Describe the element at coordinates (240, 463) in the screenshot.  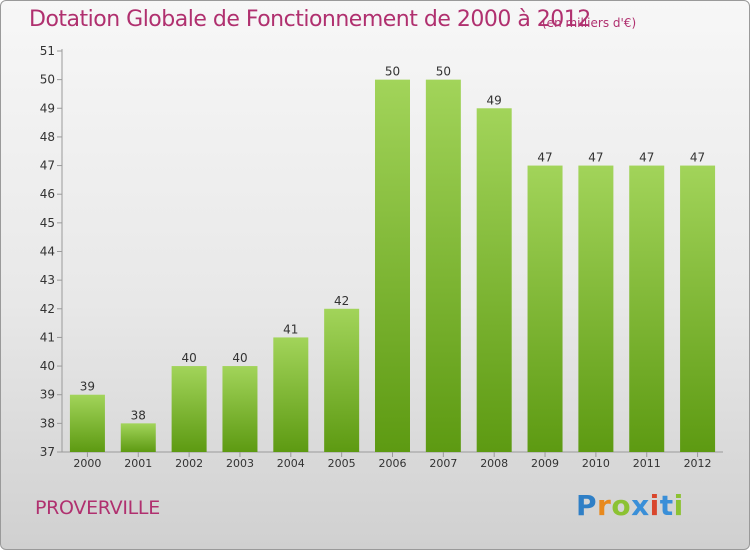
I see `x-tick-label: 2003` at that location.